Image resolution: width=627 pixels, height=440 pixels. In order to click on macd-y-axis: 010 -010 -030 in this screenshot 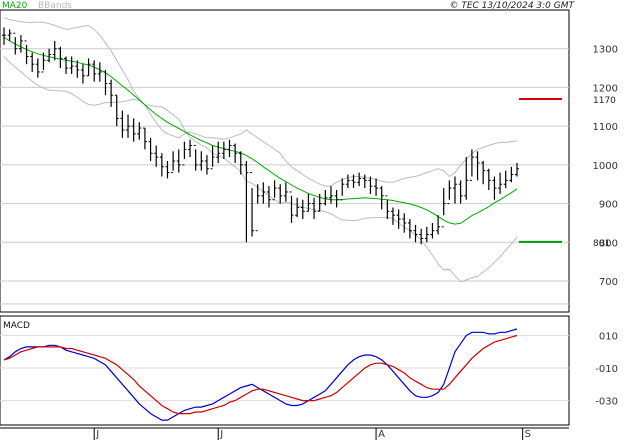, I will do `click(606, 370)`.